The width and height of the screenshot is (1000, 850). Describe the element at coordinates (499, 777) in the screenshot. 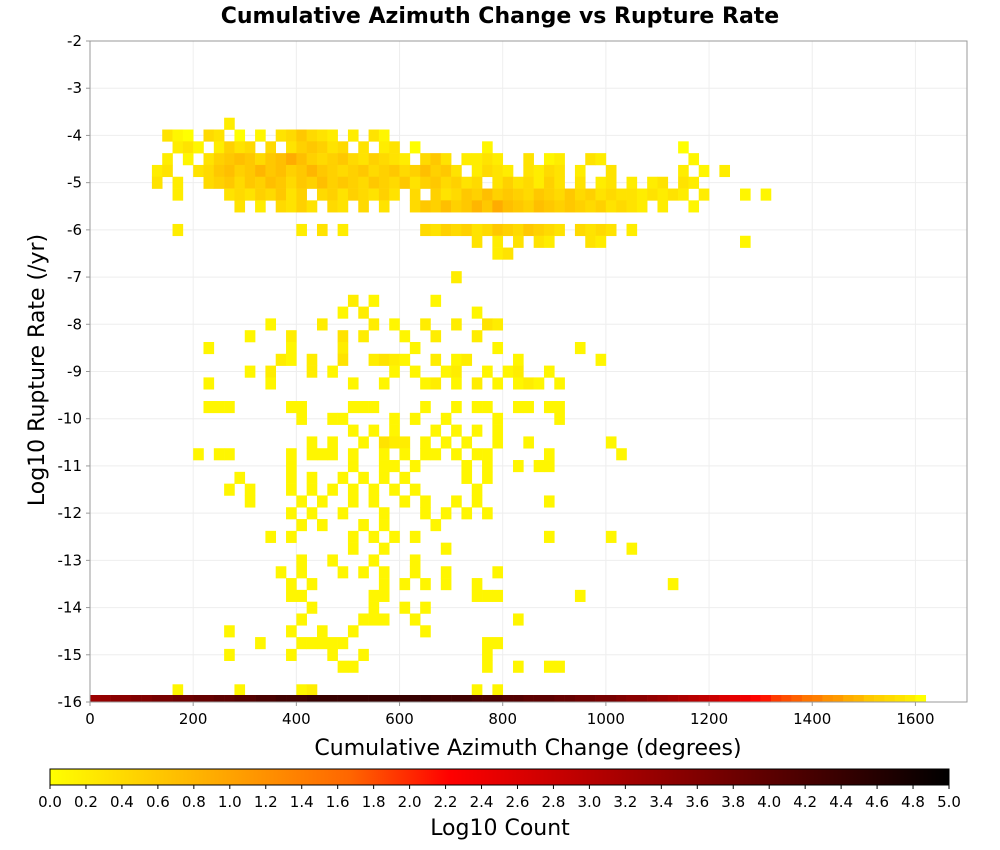

I see `colorbar` at that location.